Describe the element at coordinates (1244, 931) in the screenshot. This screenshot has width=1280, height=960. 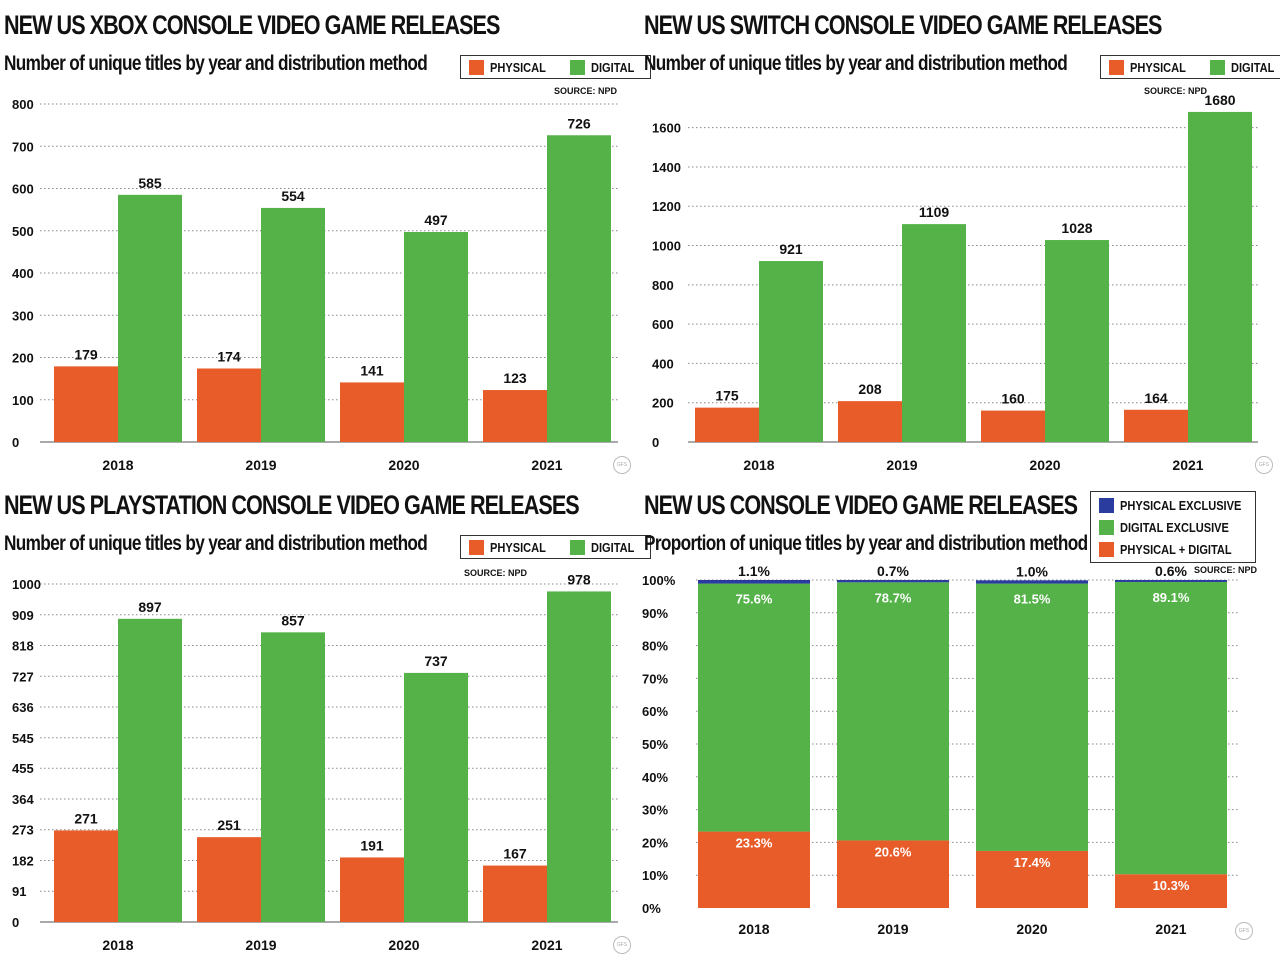
I see `publisher-logo: GFS` at that location.